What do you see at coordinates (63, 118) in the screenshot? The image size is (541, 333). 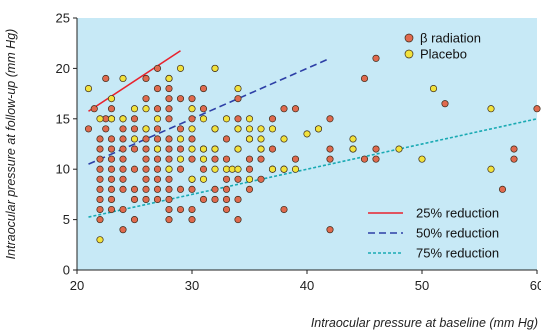 I see `y-tick-label: 15` at bounding box center [63, 118].